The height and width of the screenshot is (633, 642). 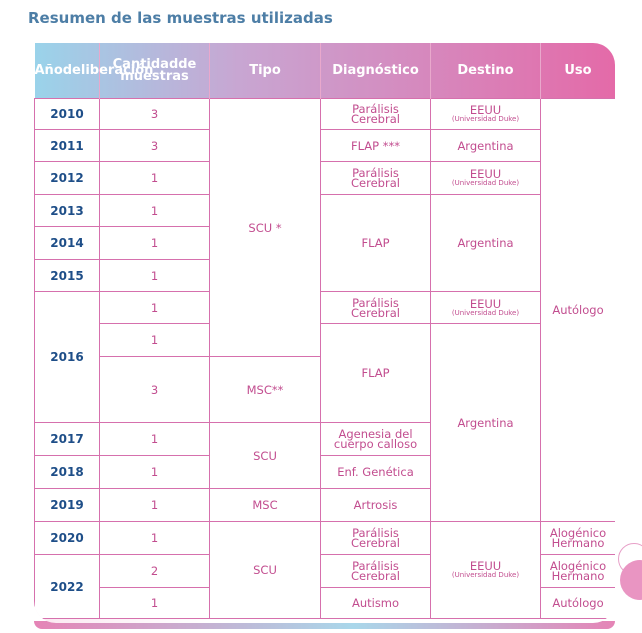 I want to click on table-cell: SCU *, so click(x=265, y=227).